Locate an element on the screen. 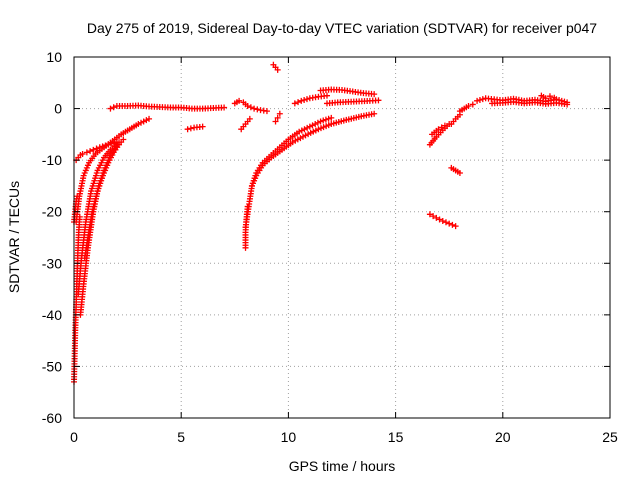 This screenshot has height=480, width=640. y-tick-label: -40 is located at coordinates (52, 315).